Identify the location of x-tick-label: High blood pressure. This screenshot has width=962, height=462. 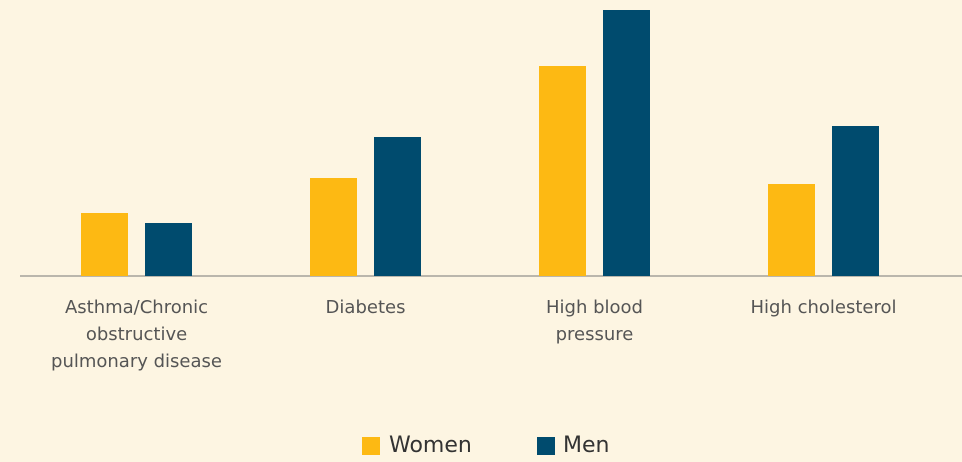
(594, 321).